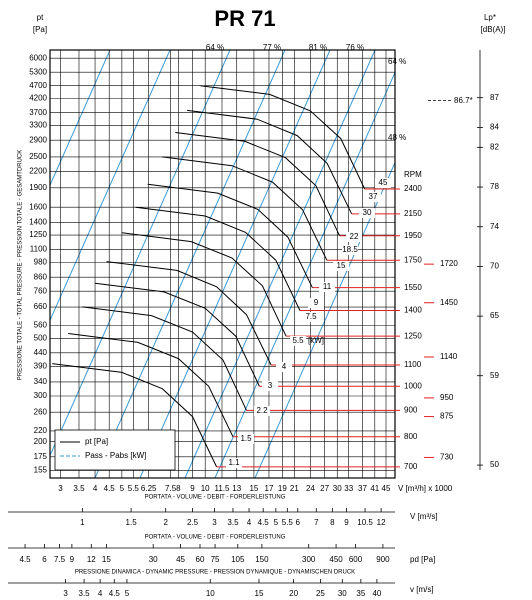 Image resolution: width=532 pixels, height=600 pixels. Describe the element at coordinates (337, 488) in the screenshot. I see `x-tick-label: 30` at that location.